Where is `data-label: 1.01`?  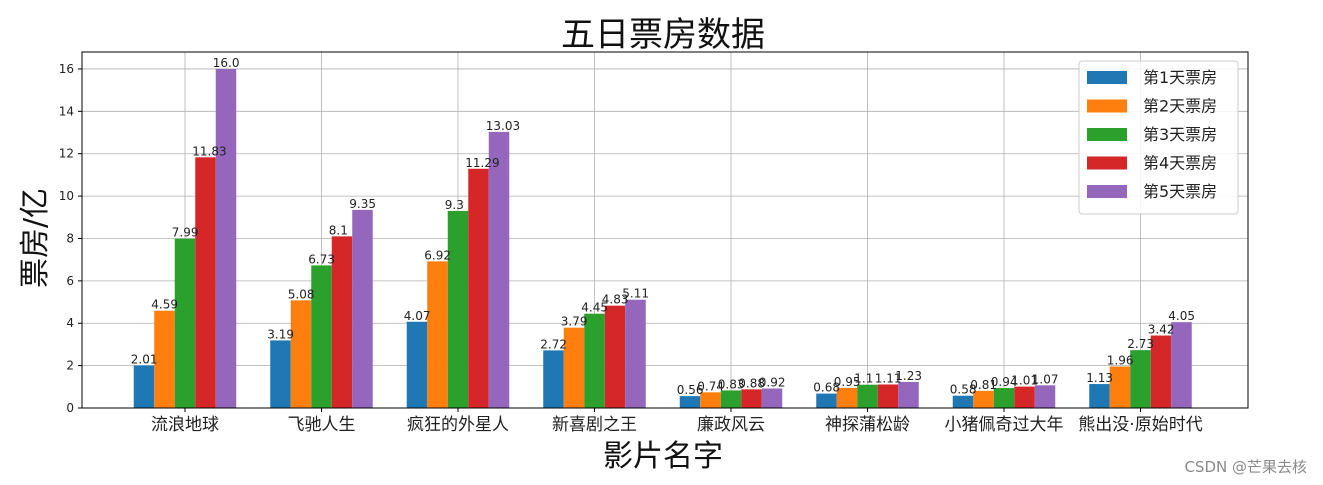 data-label: 1.01 is located at coordinates (1024, 381).